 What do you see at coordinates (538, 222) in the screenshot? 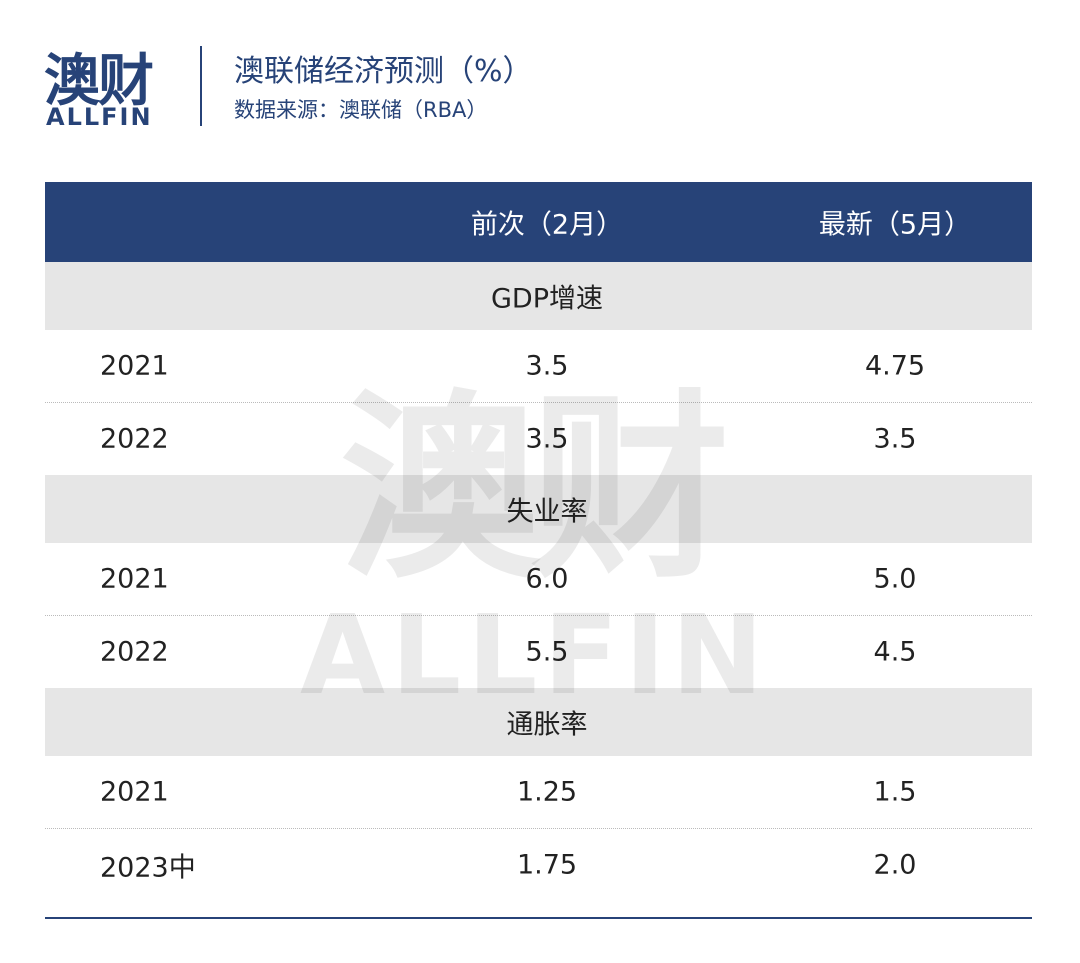
I see `header-row: 前次（2月） 最新（5月）` at bounding box center [538, 222].